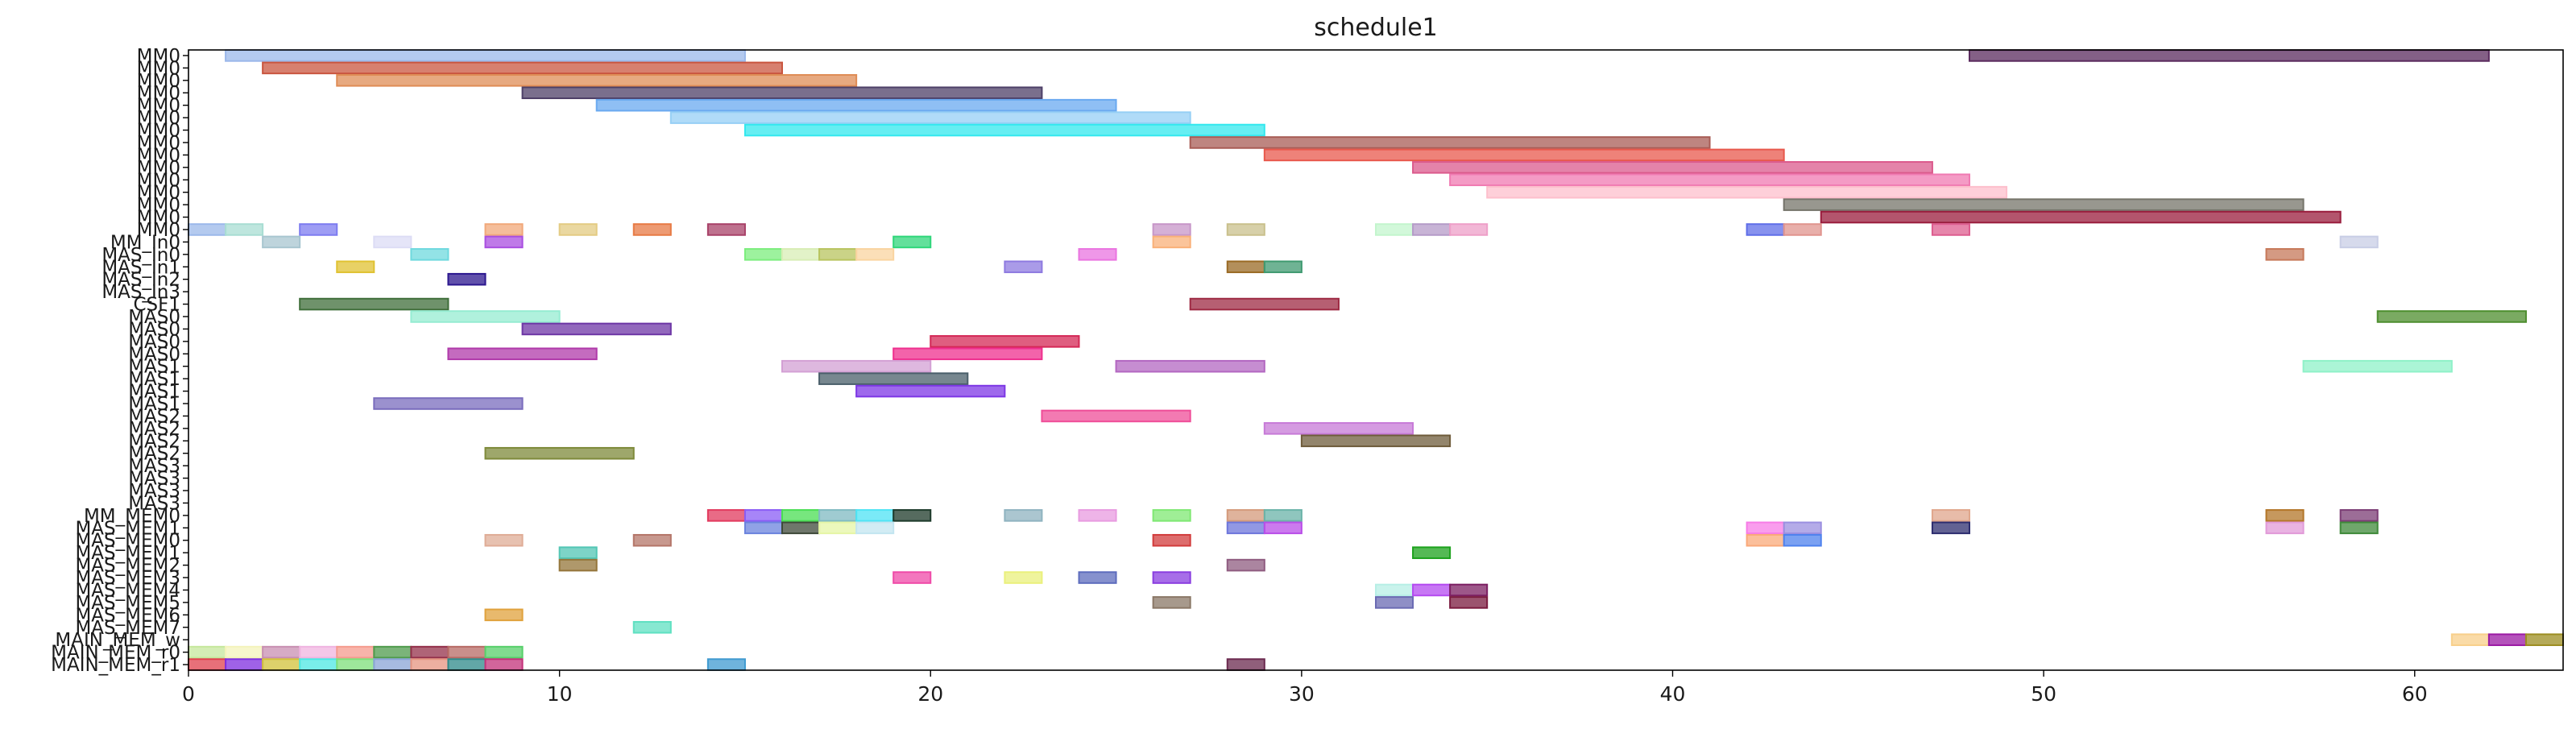  I want to click on y-tick-label: MAS_In3, so click(140, 292).